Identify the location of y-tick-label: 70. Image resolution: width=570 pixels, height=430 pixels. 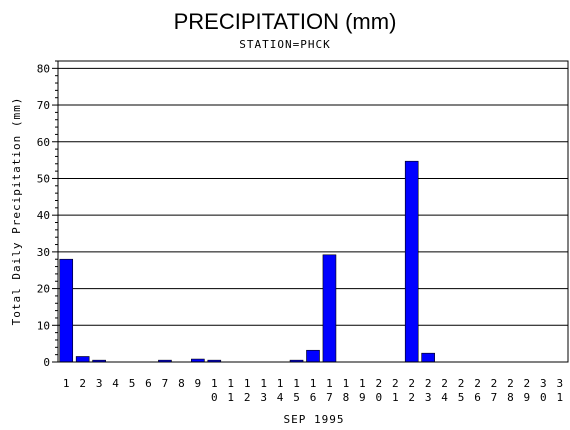
(43, 105).